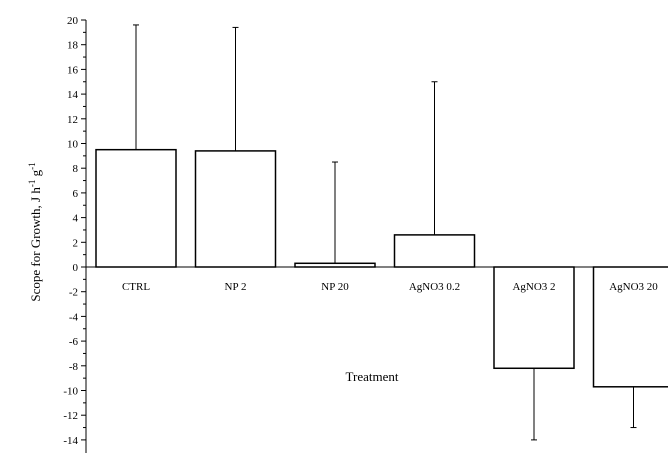 The width and height of the screenshot is (668, 453). Describe the element at coordinates (335, 287) in the screenshot. I see `category-label: NP 20` at that location.